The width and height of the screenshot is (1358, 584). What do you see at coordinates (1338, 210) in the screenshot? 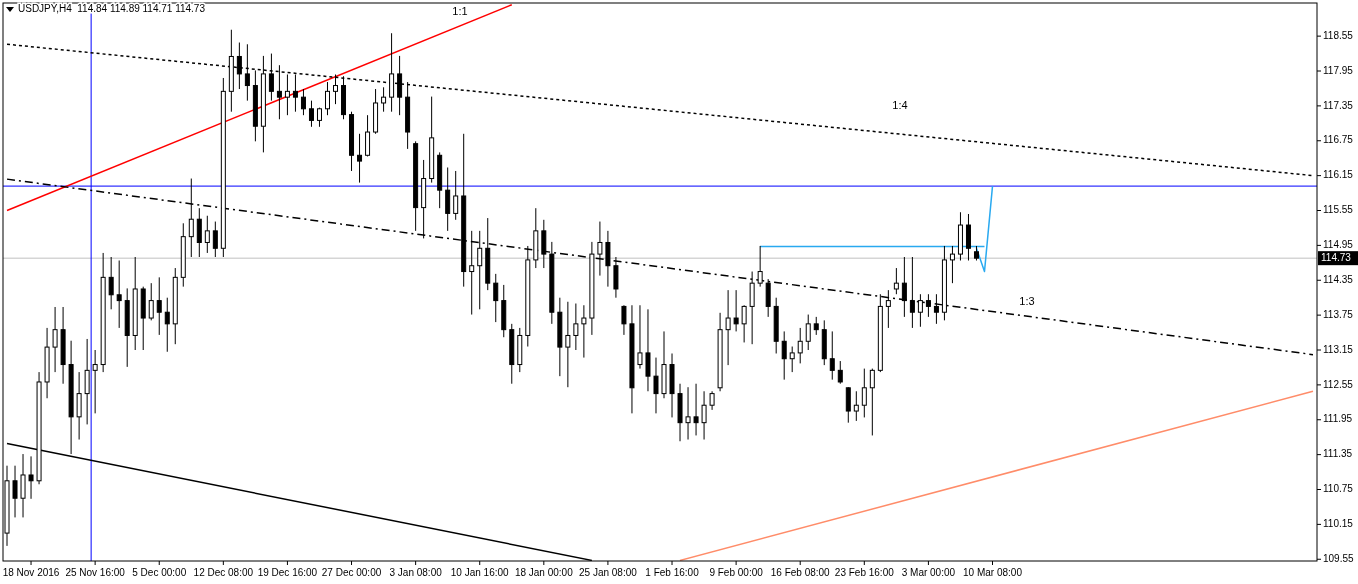
I see `y-tick-label: 115.55` at bounding box center [1338, 210].